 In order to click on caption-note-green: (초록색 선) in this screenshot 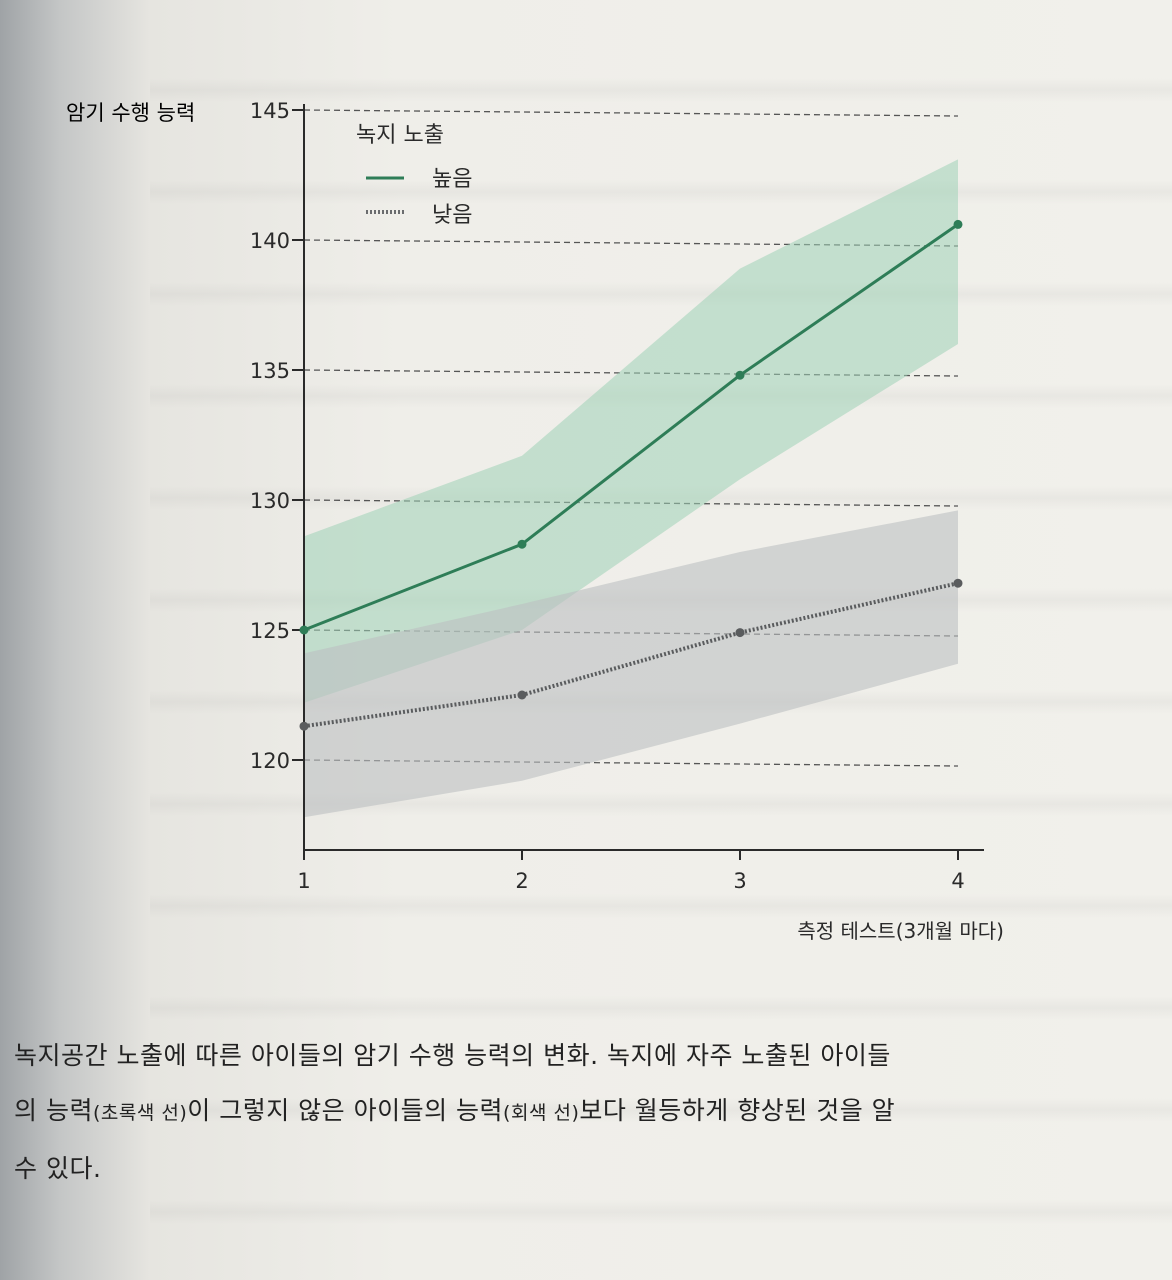, I will do `click(140, 1113)`.